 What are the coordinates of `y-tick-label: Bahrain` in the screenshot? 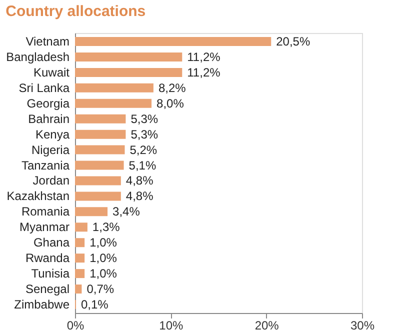 It's located at (49, 119).